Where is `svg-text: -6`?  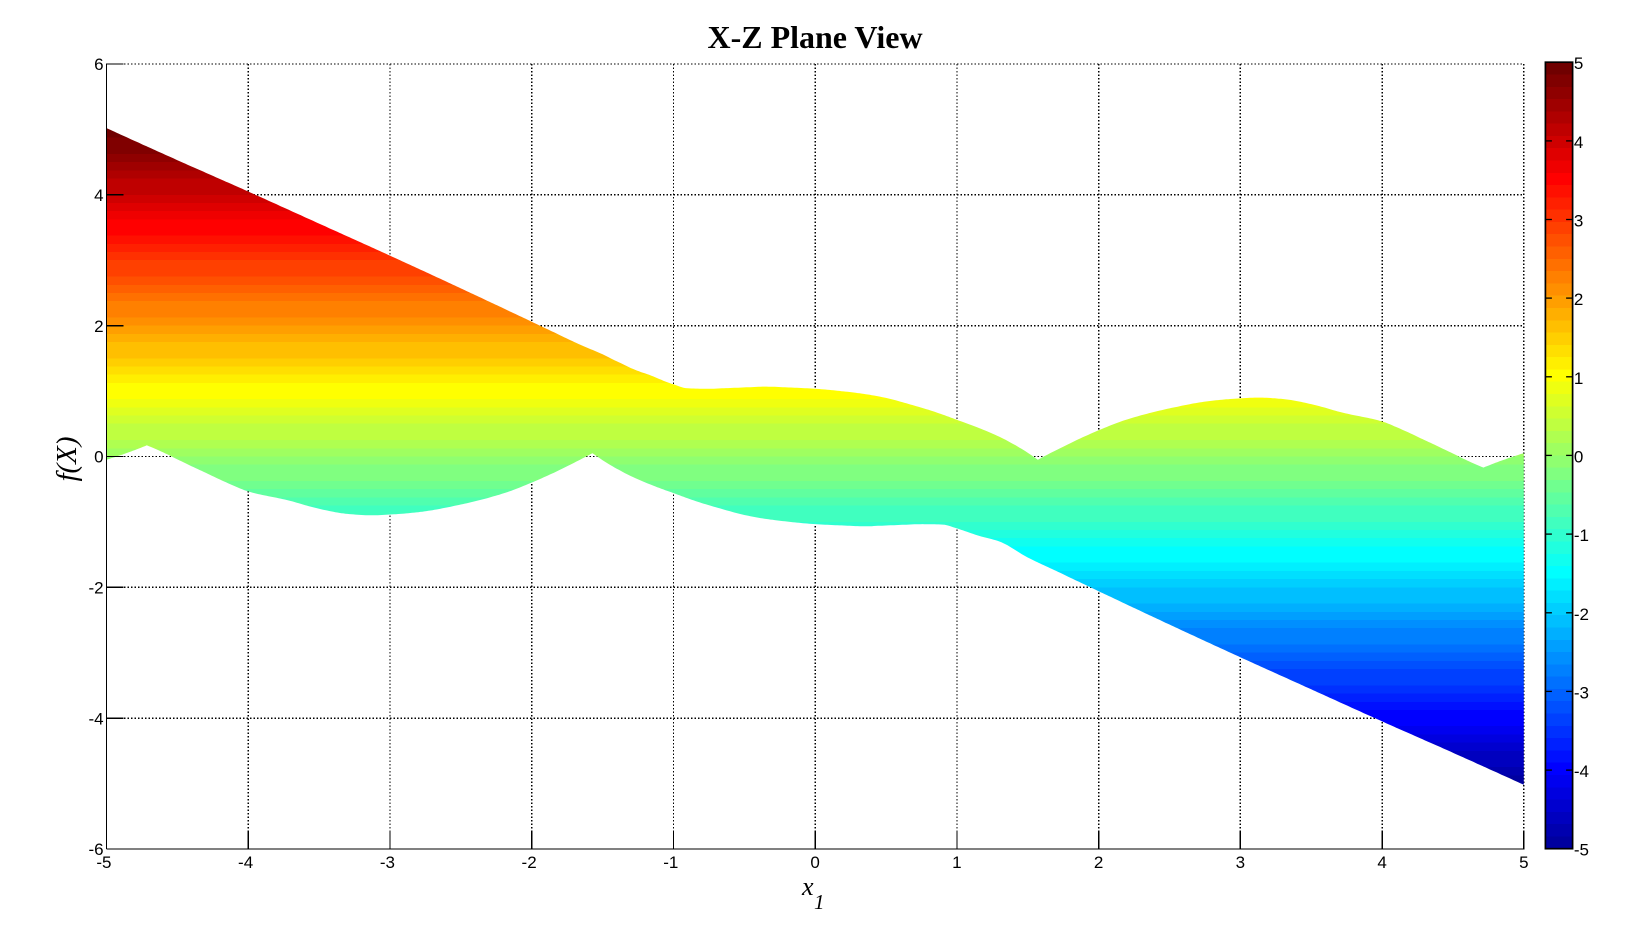
svg-text: -6 is located at coordinates (95, 849).